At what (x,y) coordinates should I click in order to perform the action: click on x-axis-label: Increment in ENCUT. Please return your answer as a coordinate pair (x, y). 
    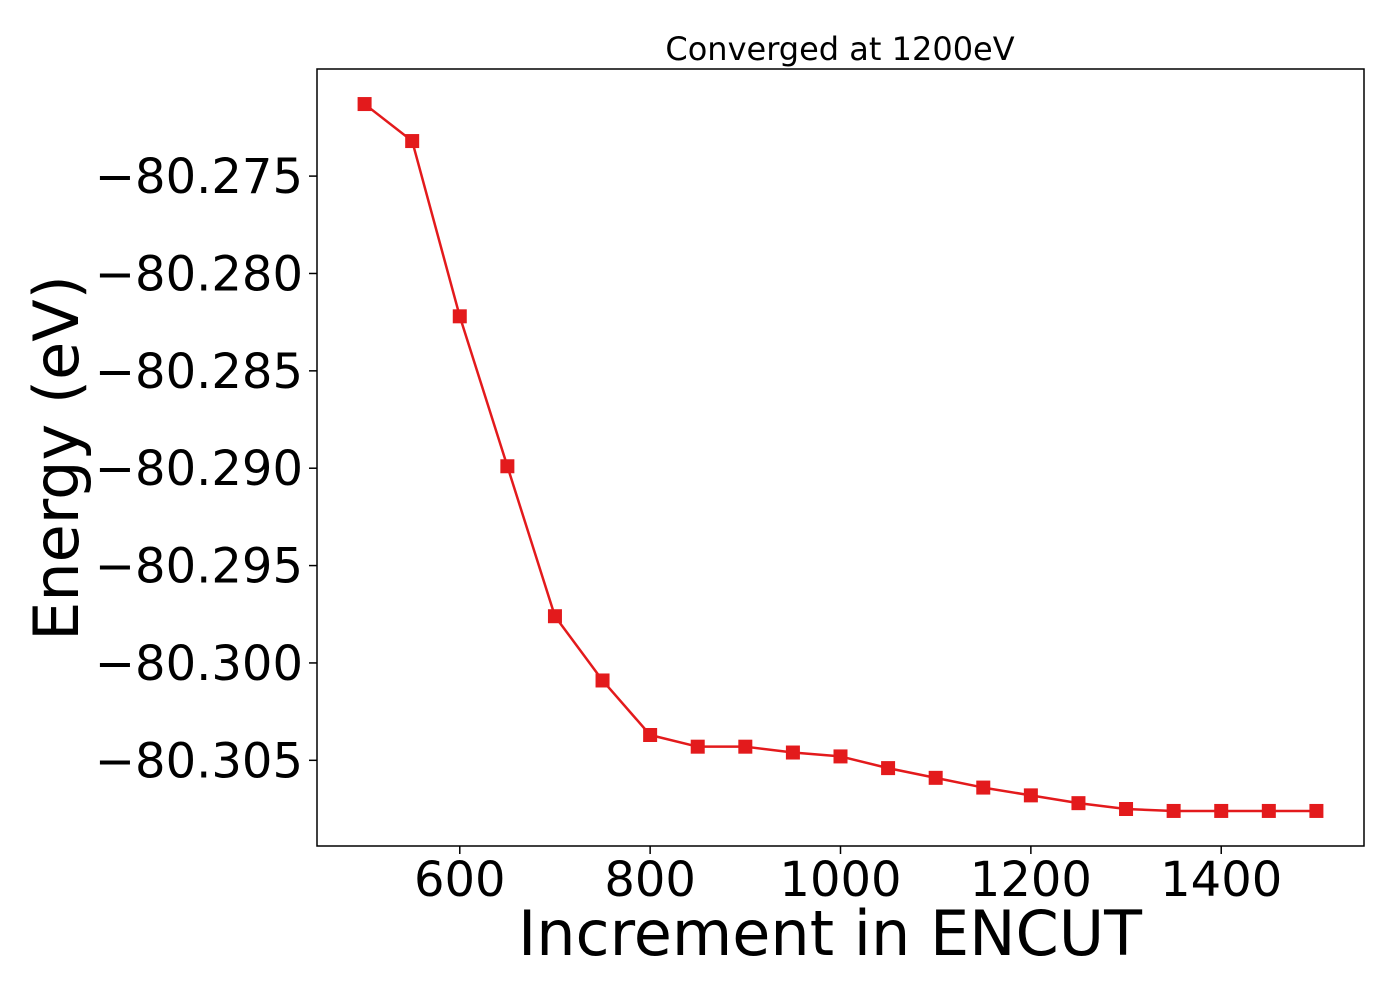
    Looking at the image, I should click on (830, 933).